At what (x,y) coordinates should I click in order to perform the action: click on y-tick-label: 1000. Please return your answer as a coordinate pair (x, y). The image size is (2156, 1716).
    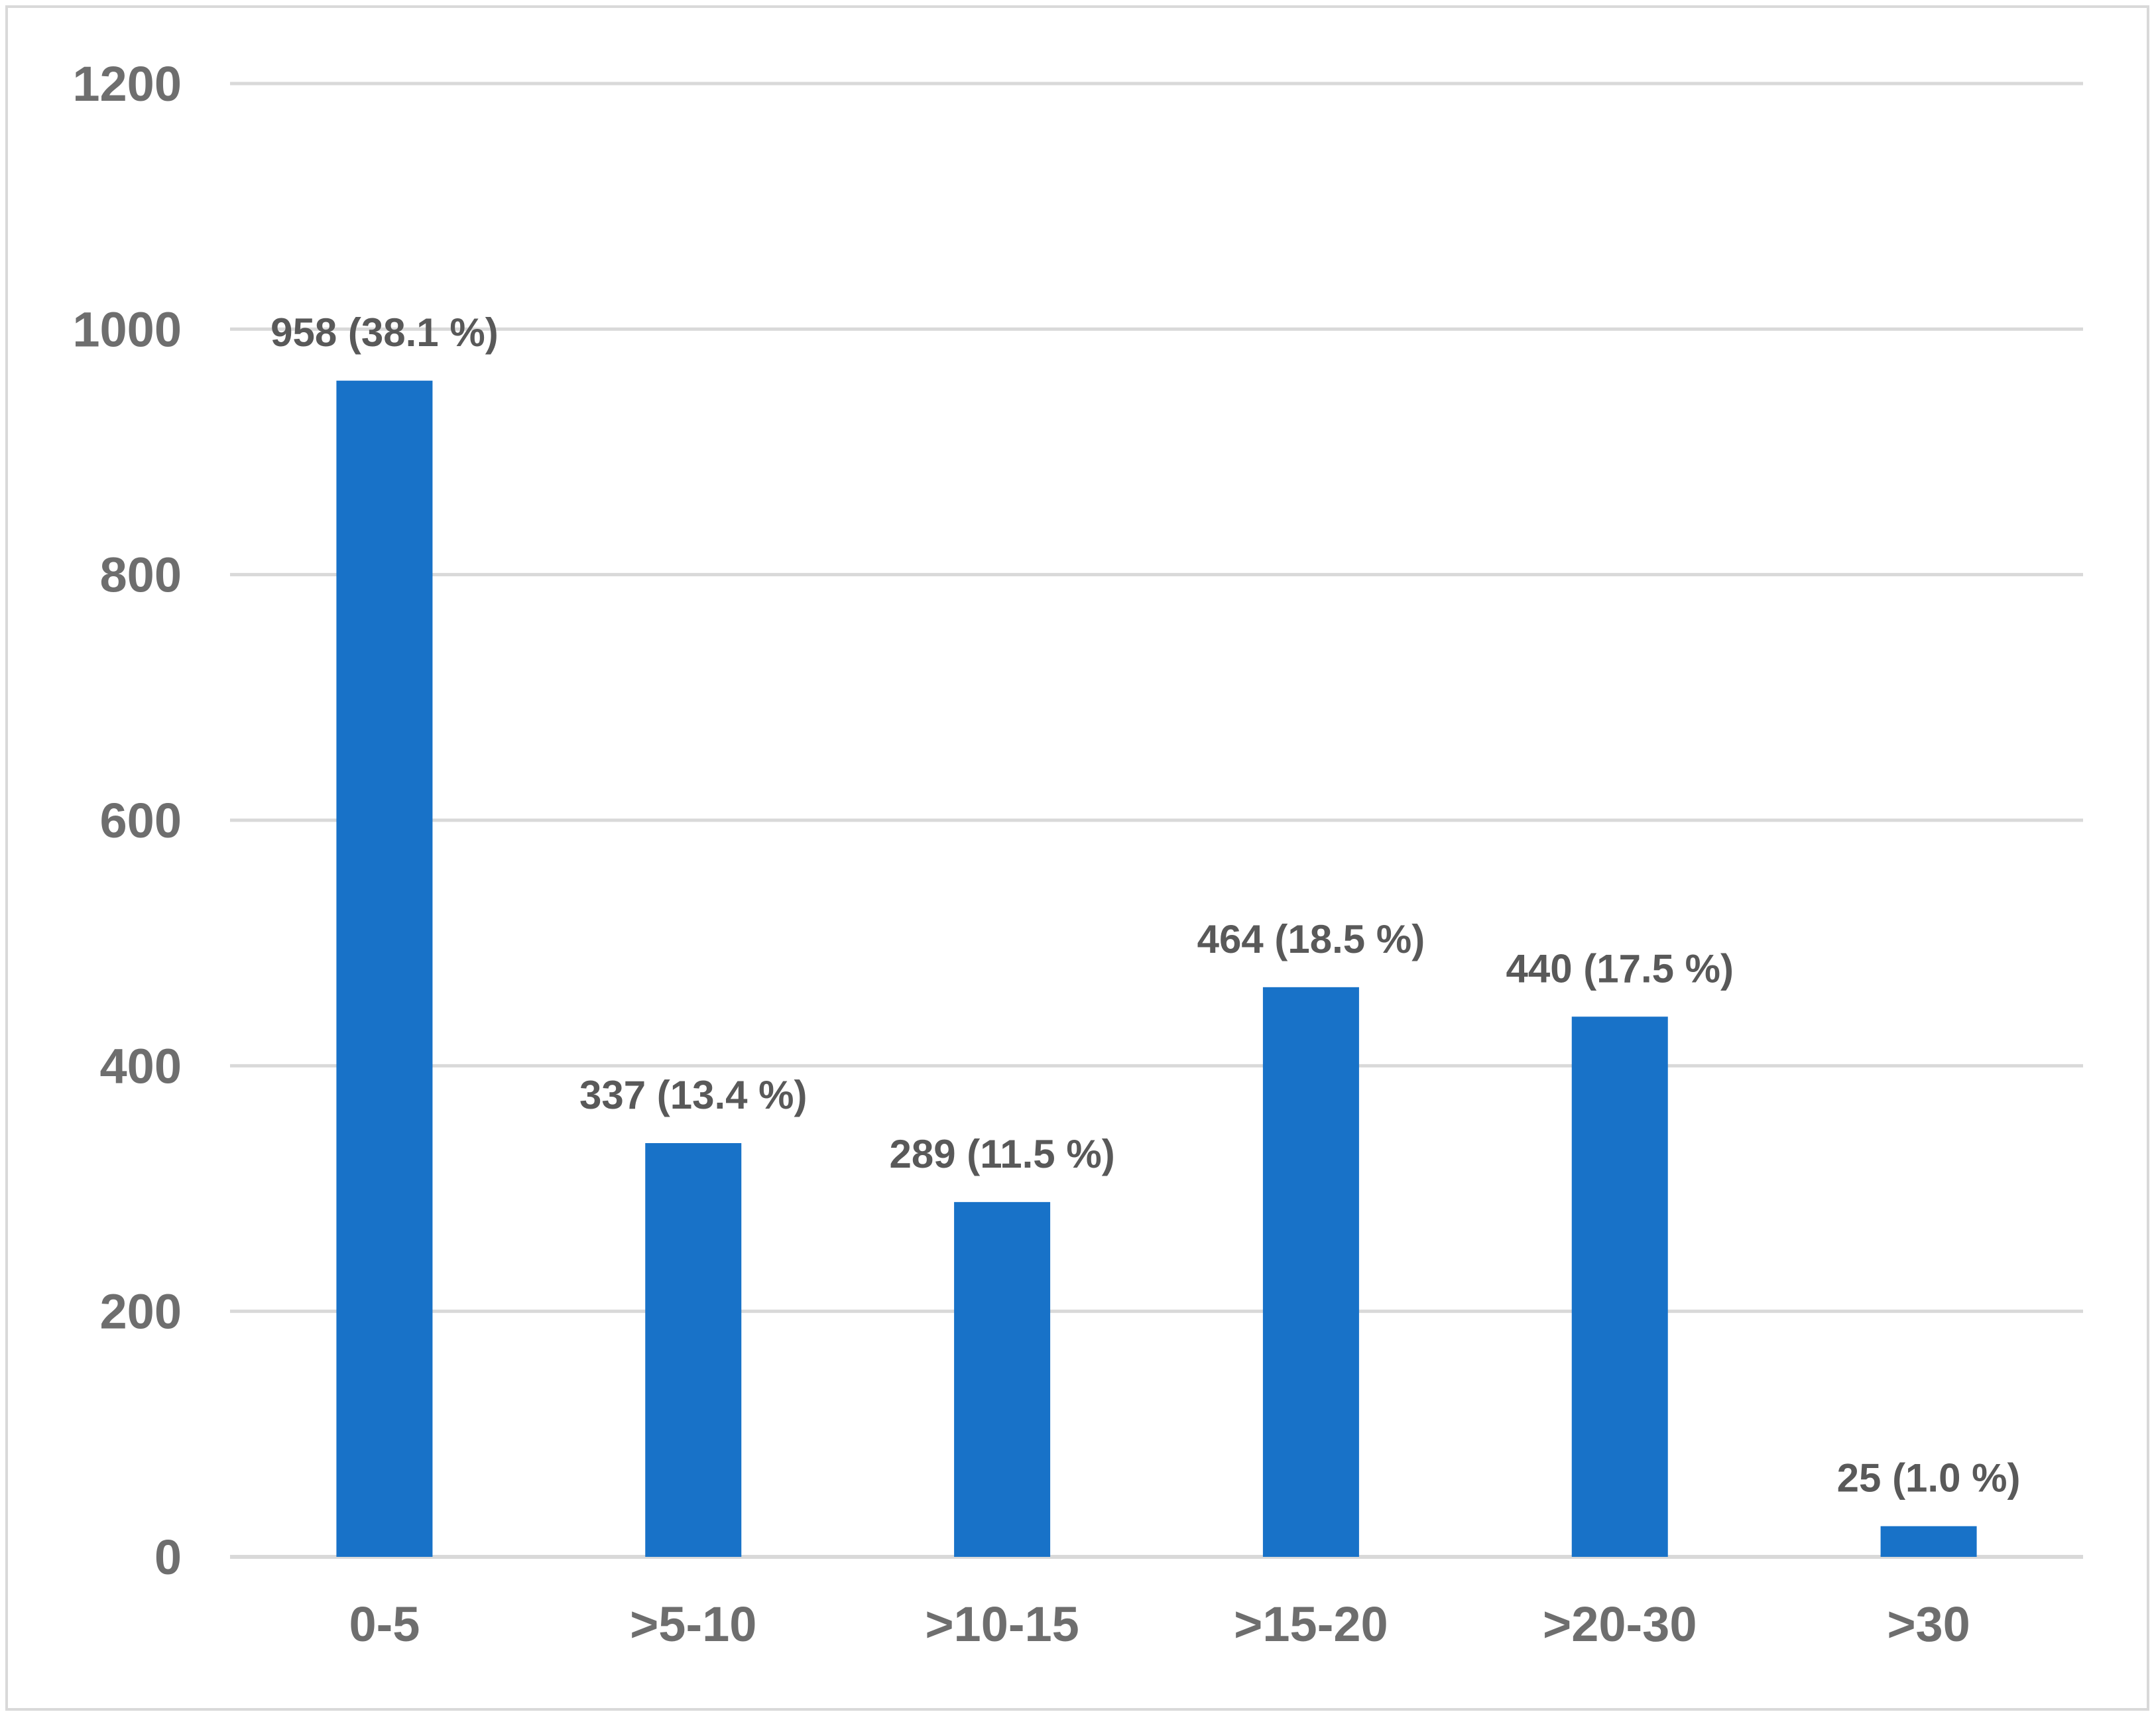
    Looking at the image, I should click on (127, 329).